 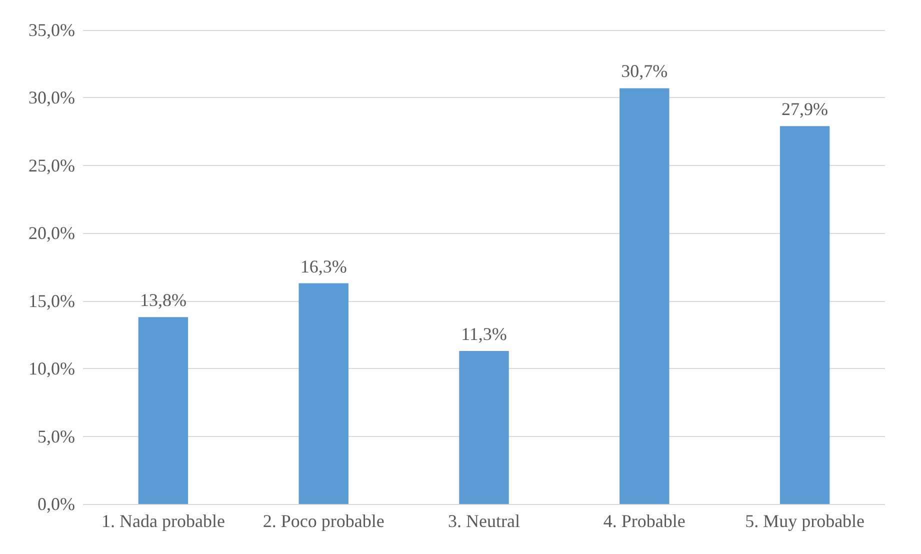 What do you see at coordinates (51, 98) in the screenshot?
I see `y-tick-label: 30,0%` at bounding box center [51, 98].